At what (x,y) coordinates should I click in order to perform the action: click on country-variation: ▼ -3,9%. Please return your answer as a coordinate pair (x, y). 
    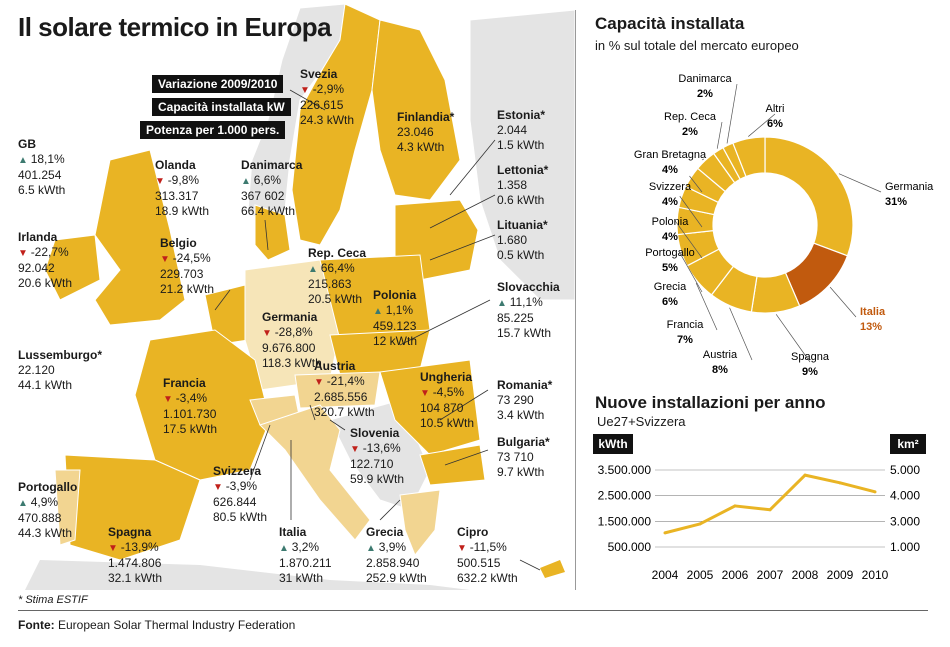
    Looking at the image, I should click on (240, 487).